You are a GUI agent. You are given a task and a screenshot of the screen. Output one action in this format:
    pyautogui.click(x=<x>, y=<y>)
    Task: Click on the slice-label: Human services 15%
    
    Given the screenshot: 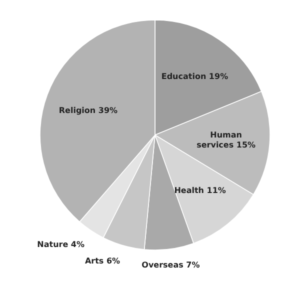 What is the action you would take?
    pyautogui.click(x=226, y=140)
    